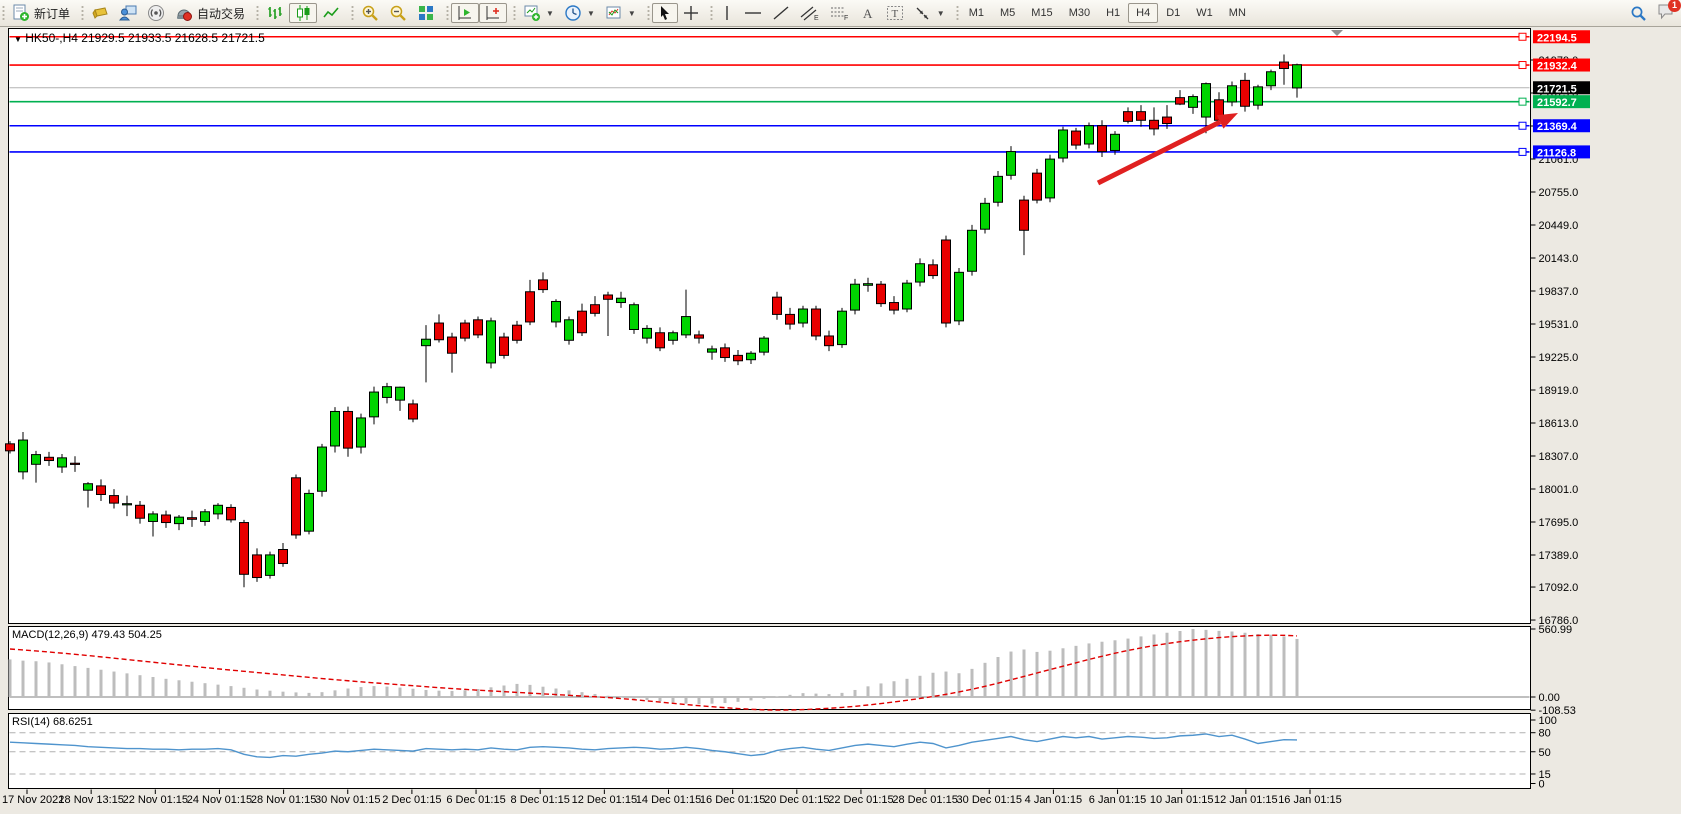  What do you see at coordinates (1173, 13) in the screenshot?
I see `timeframe-button-D1: D1` at bounding box center [1173, 13].